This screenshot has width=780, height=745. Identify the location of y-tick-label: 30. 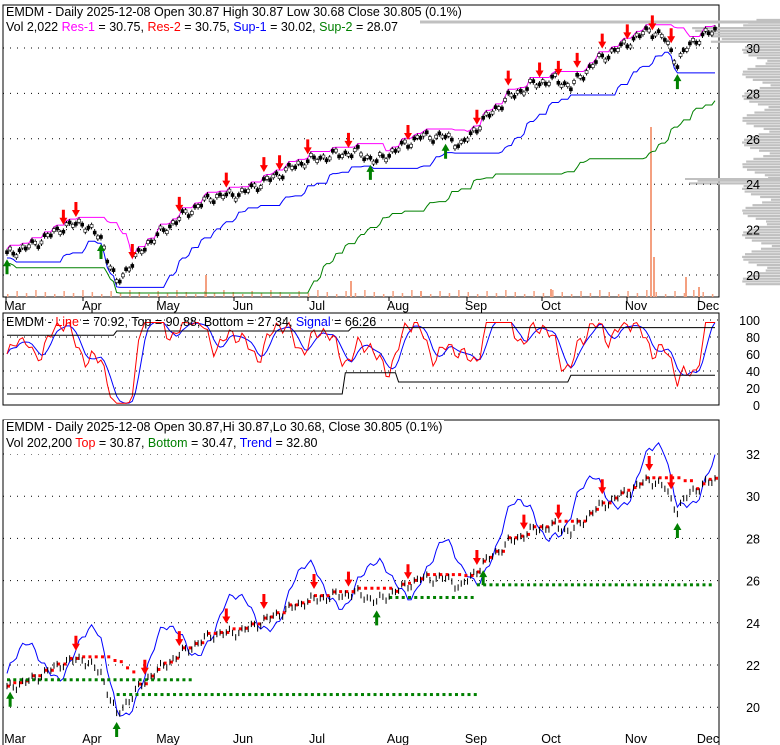
(753, 497).